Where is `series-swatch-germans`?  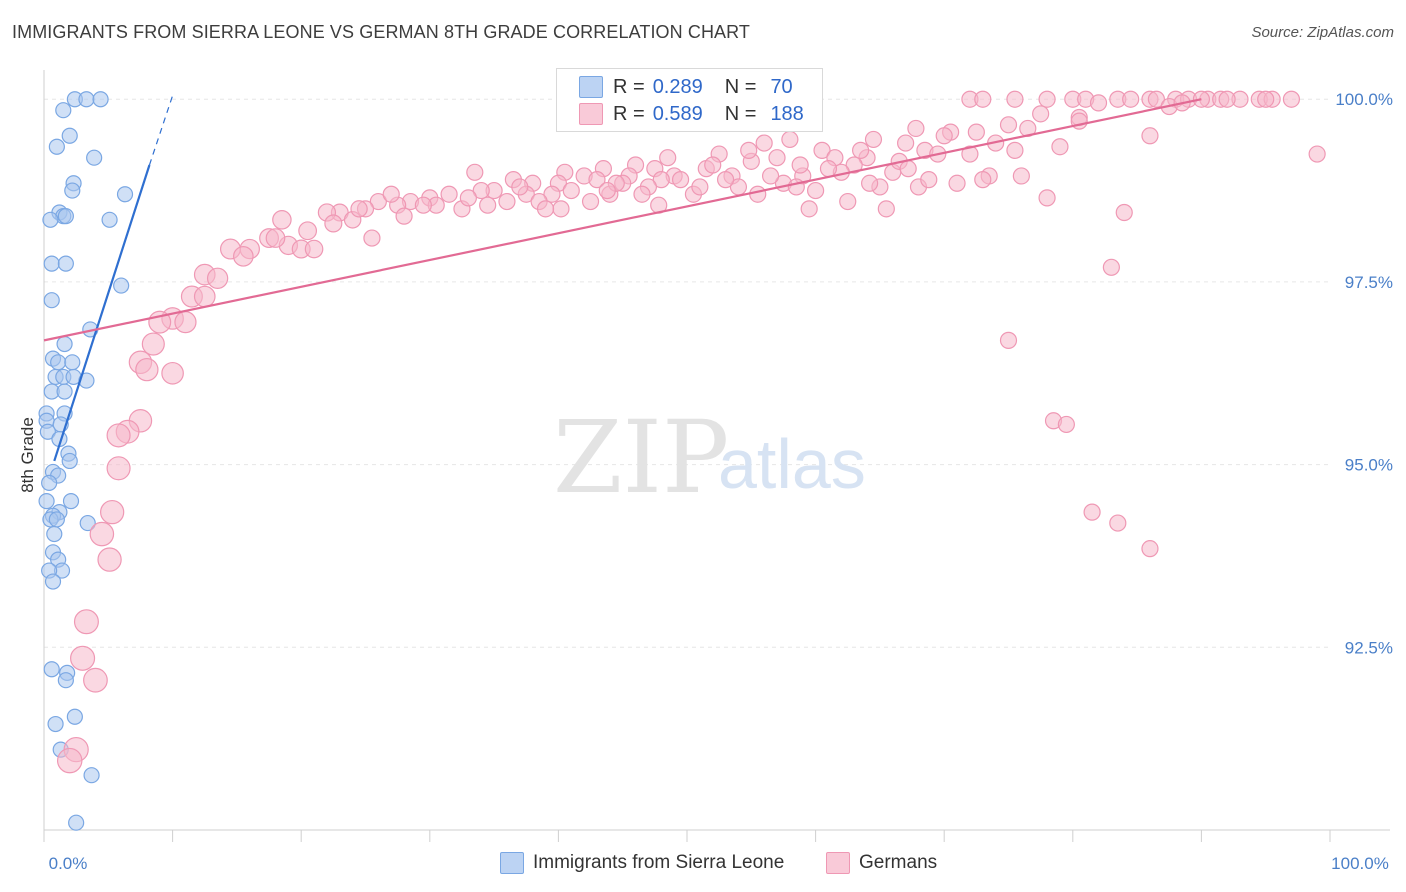
series-swatch-germans is located at coordinates (838, 863).